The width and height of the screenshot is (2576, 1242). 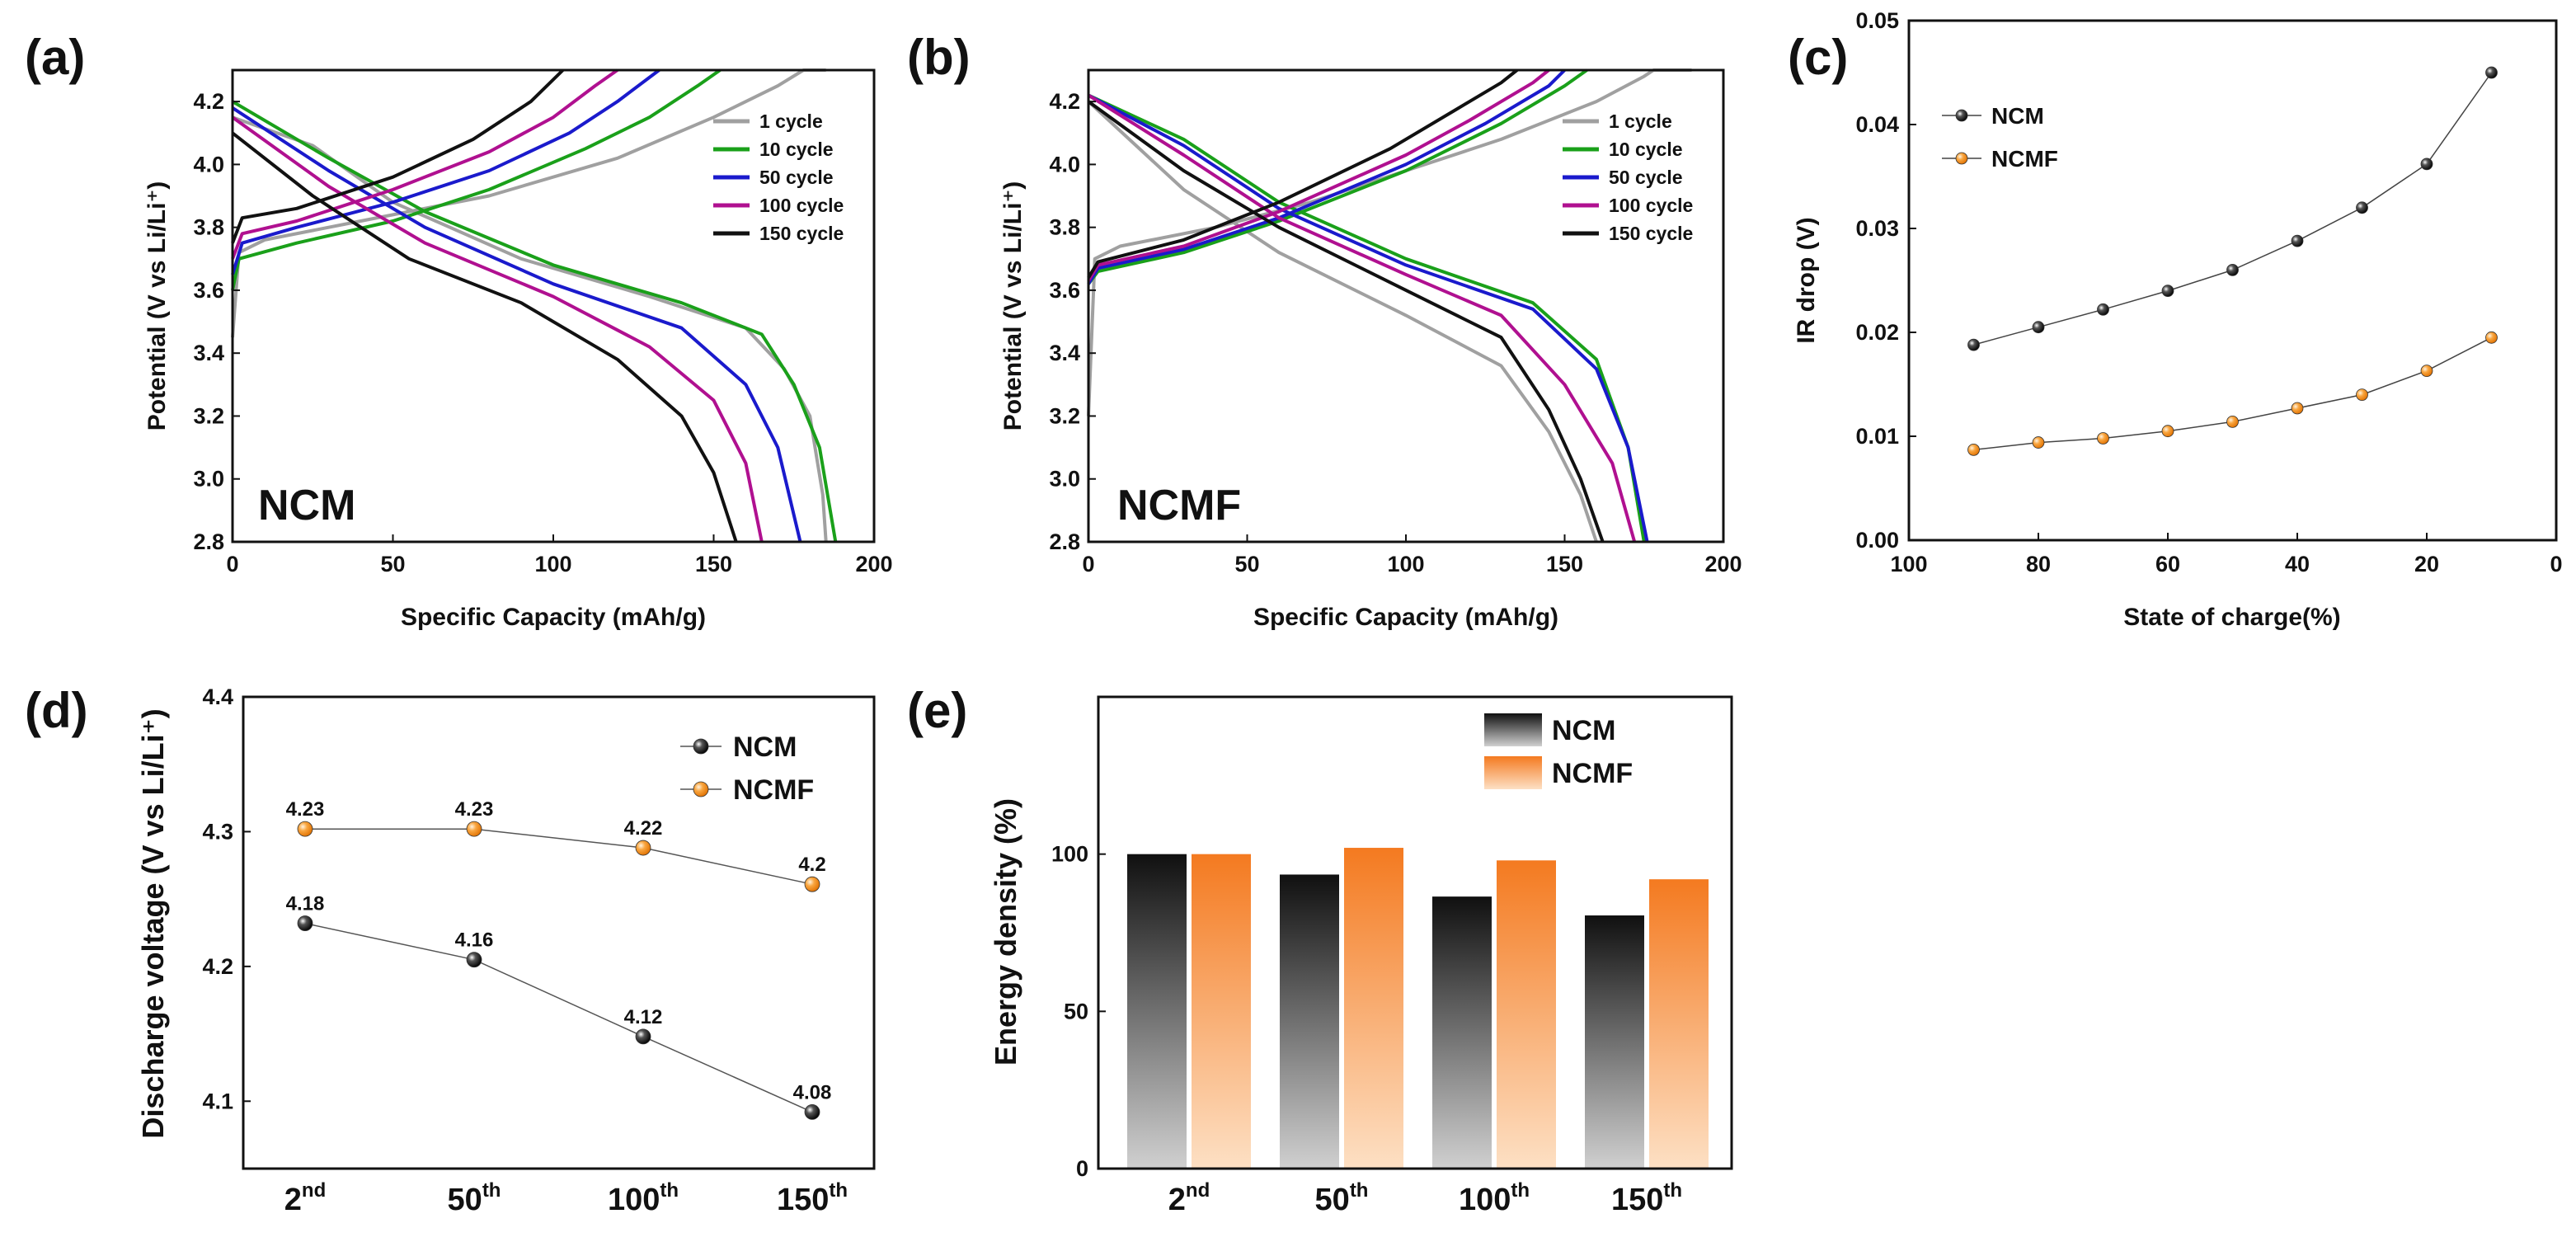 I want to click on series-1-cycle-charge-line, so click(x=528, y=203).